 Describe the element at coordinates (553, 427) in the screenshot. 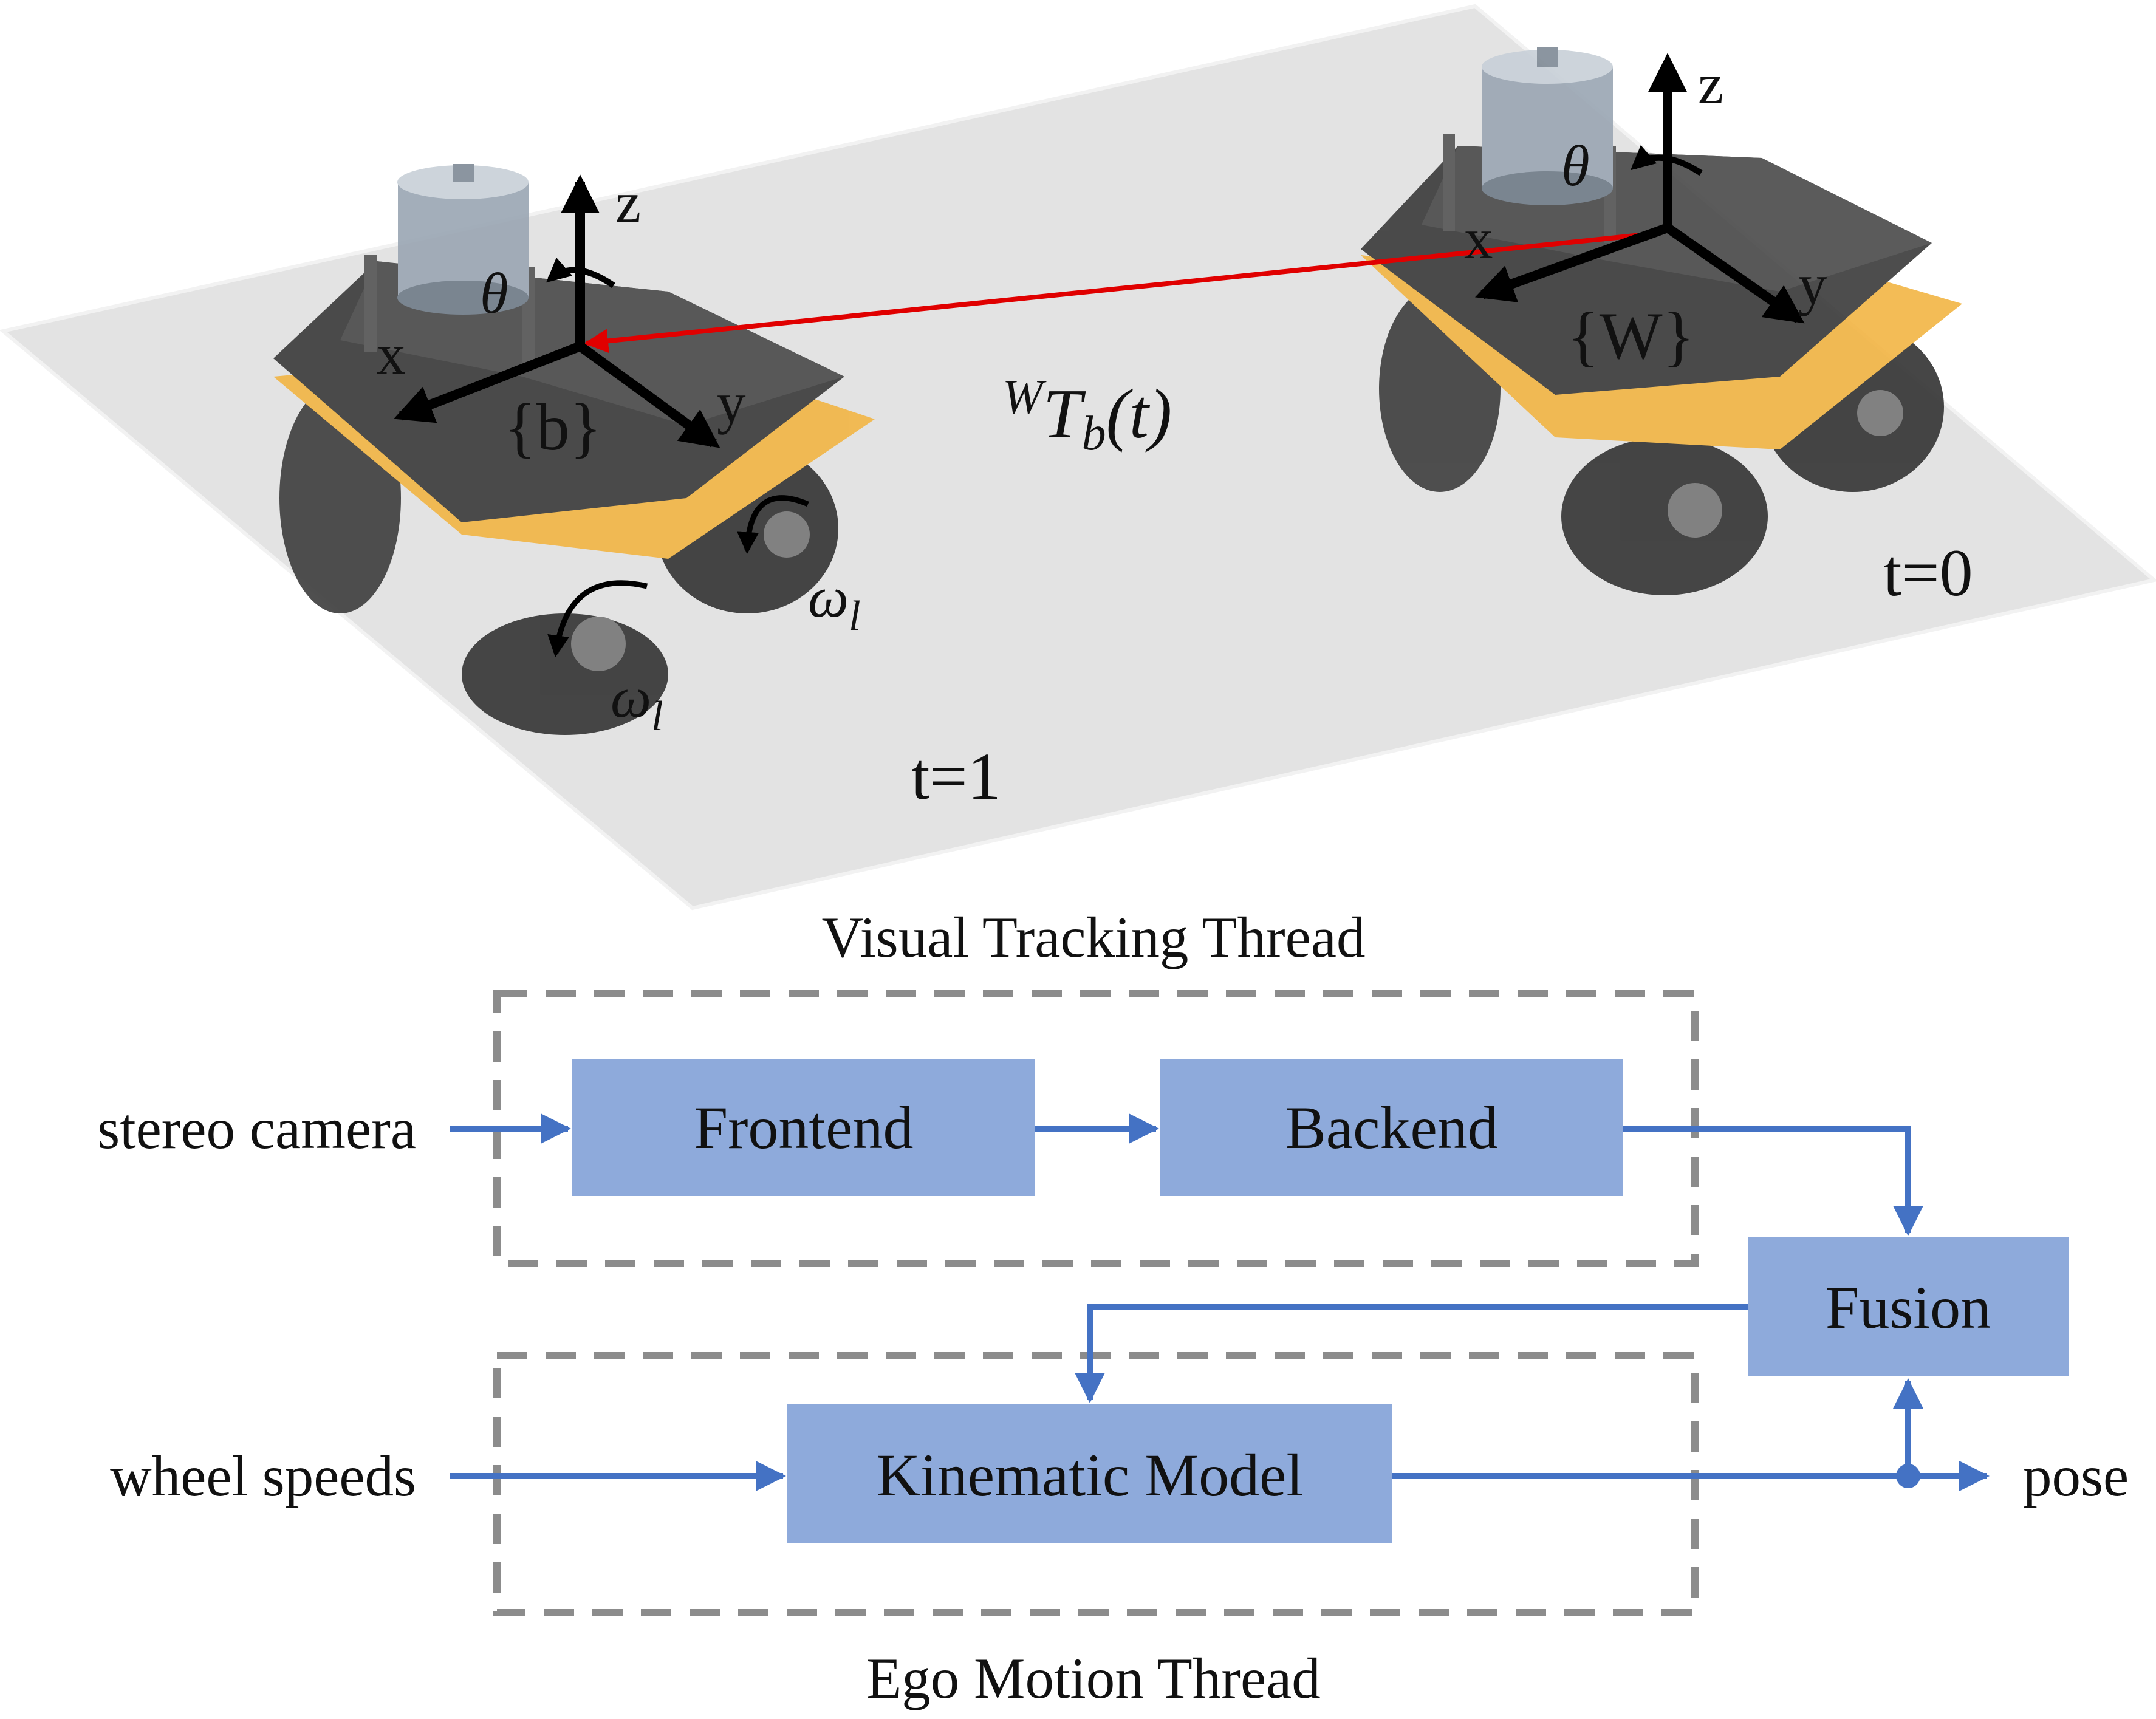

I see `frame-b-label: {b}` at that location.